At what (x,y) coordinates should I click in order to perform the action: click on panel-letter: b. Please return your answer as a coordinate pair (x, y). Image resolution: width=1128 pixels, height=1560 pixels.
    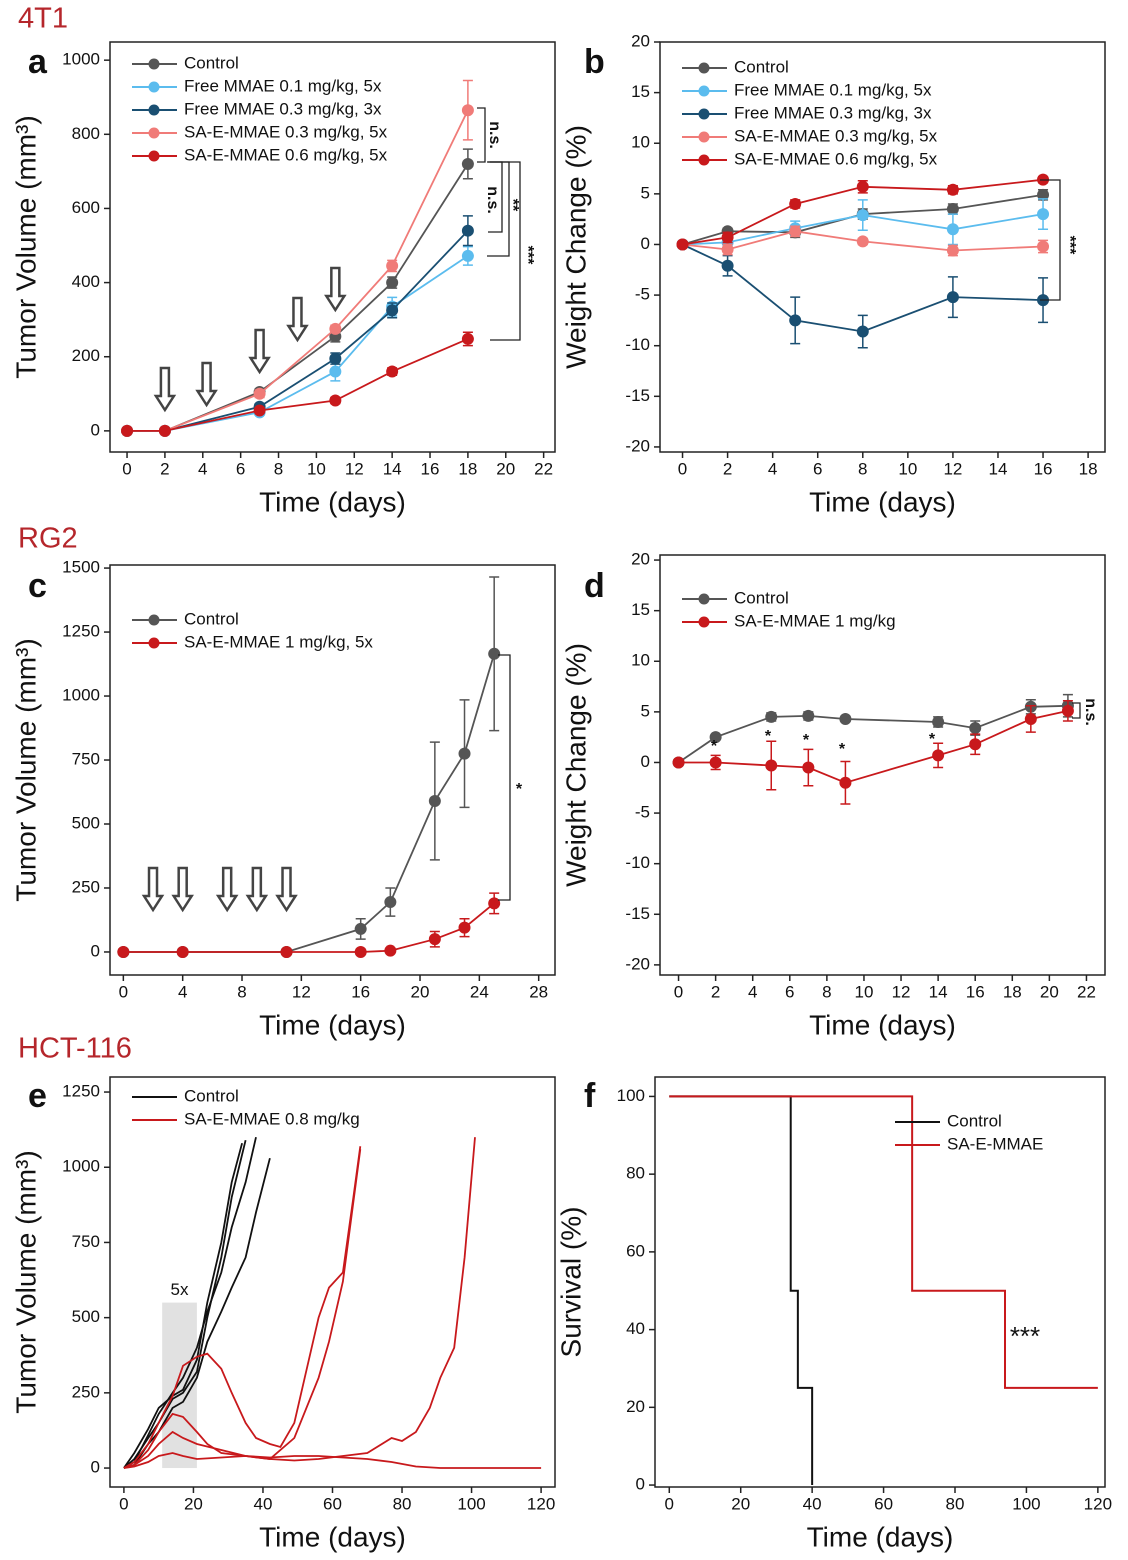
    Looking at the image, I should click on (594, 62).